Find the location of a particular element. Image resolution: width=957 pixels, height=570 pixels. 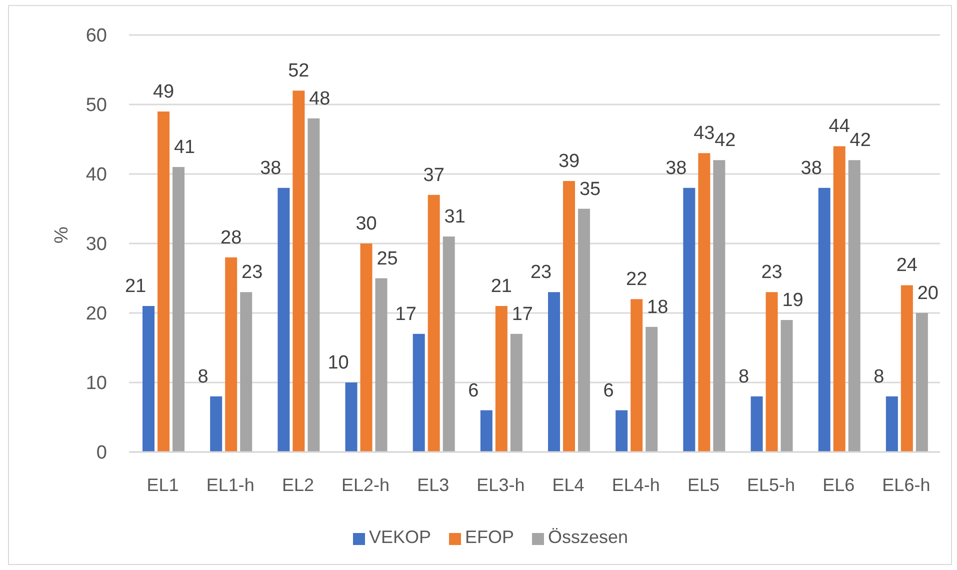

data-label: 35 is located at coordinates (590, 189).